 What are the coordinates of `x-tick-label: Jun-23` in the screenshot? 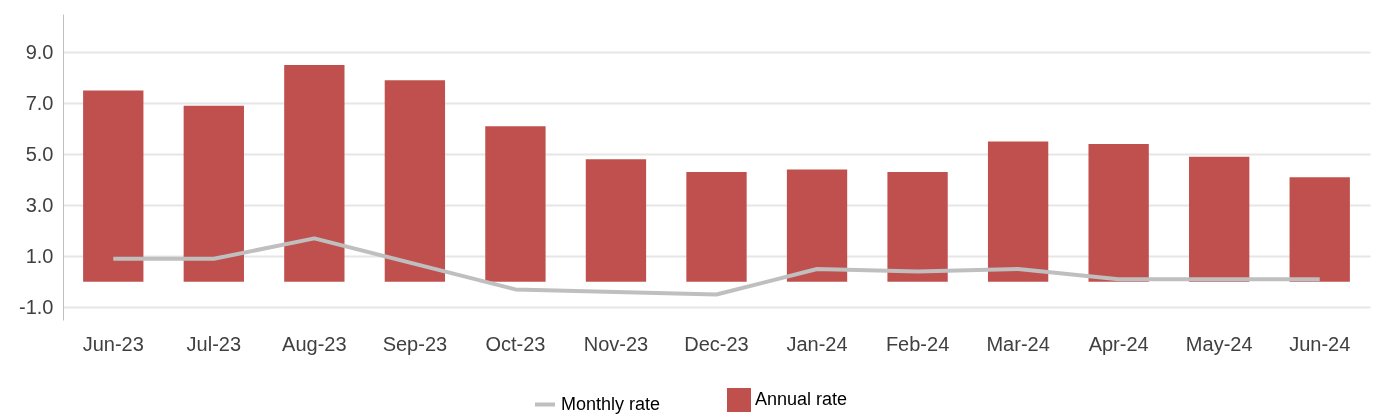 It's located at (113, 343).